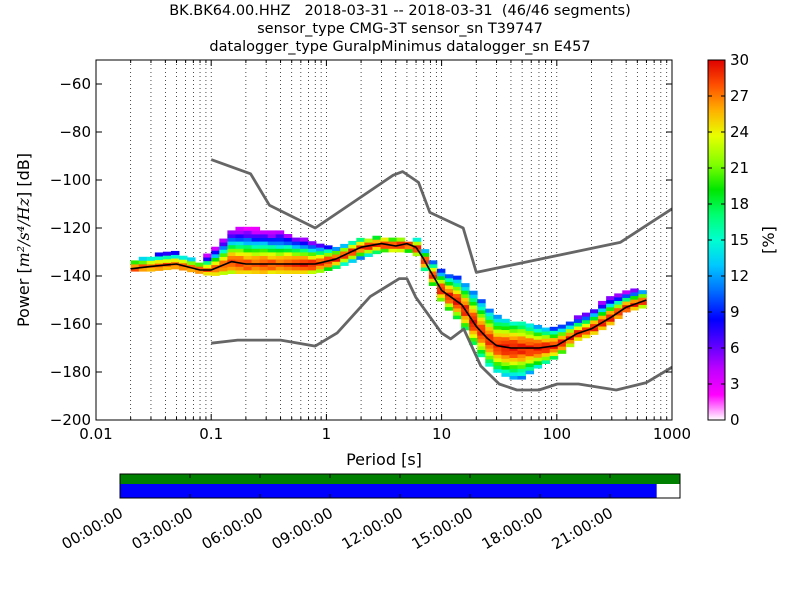 This screenshot has width=800, height=600. I want to click on data-coverage-bar, so click(400, 479).